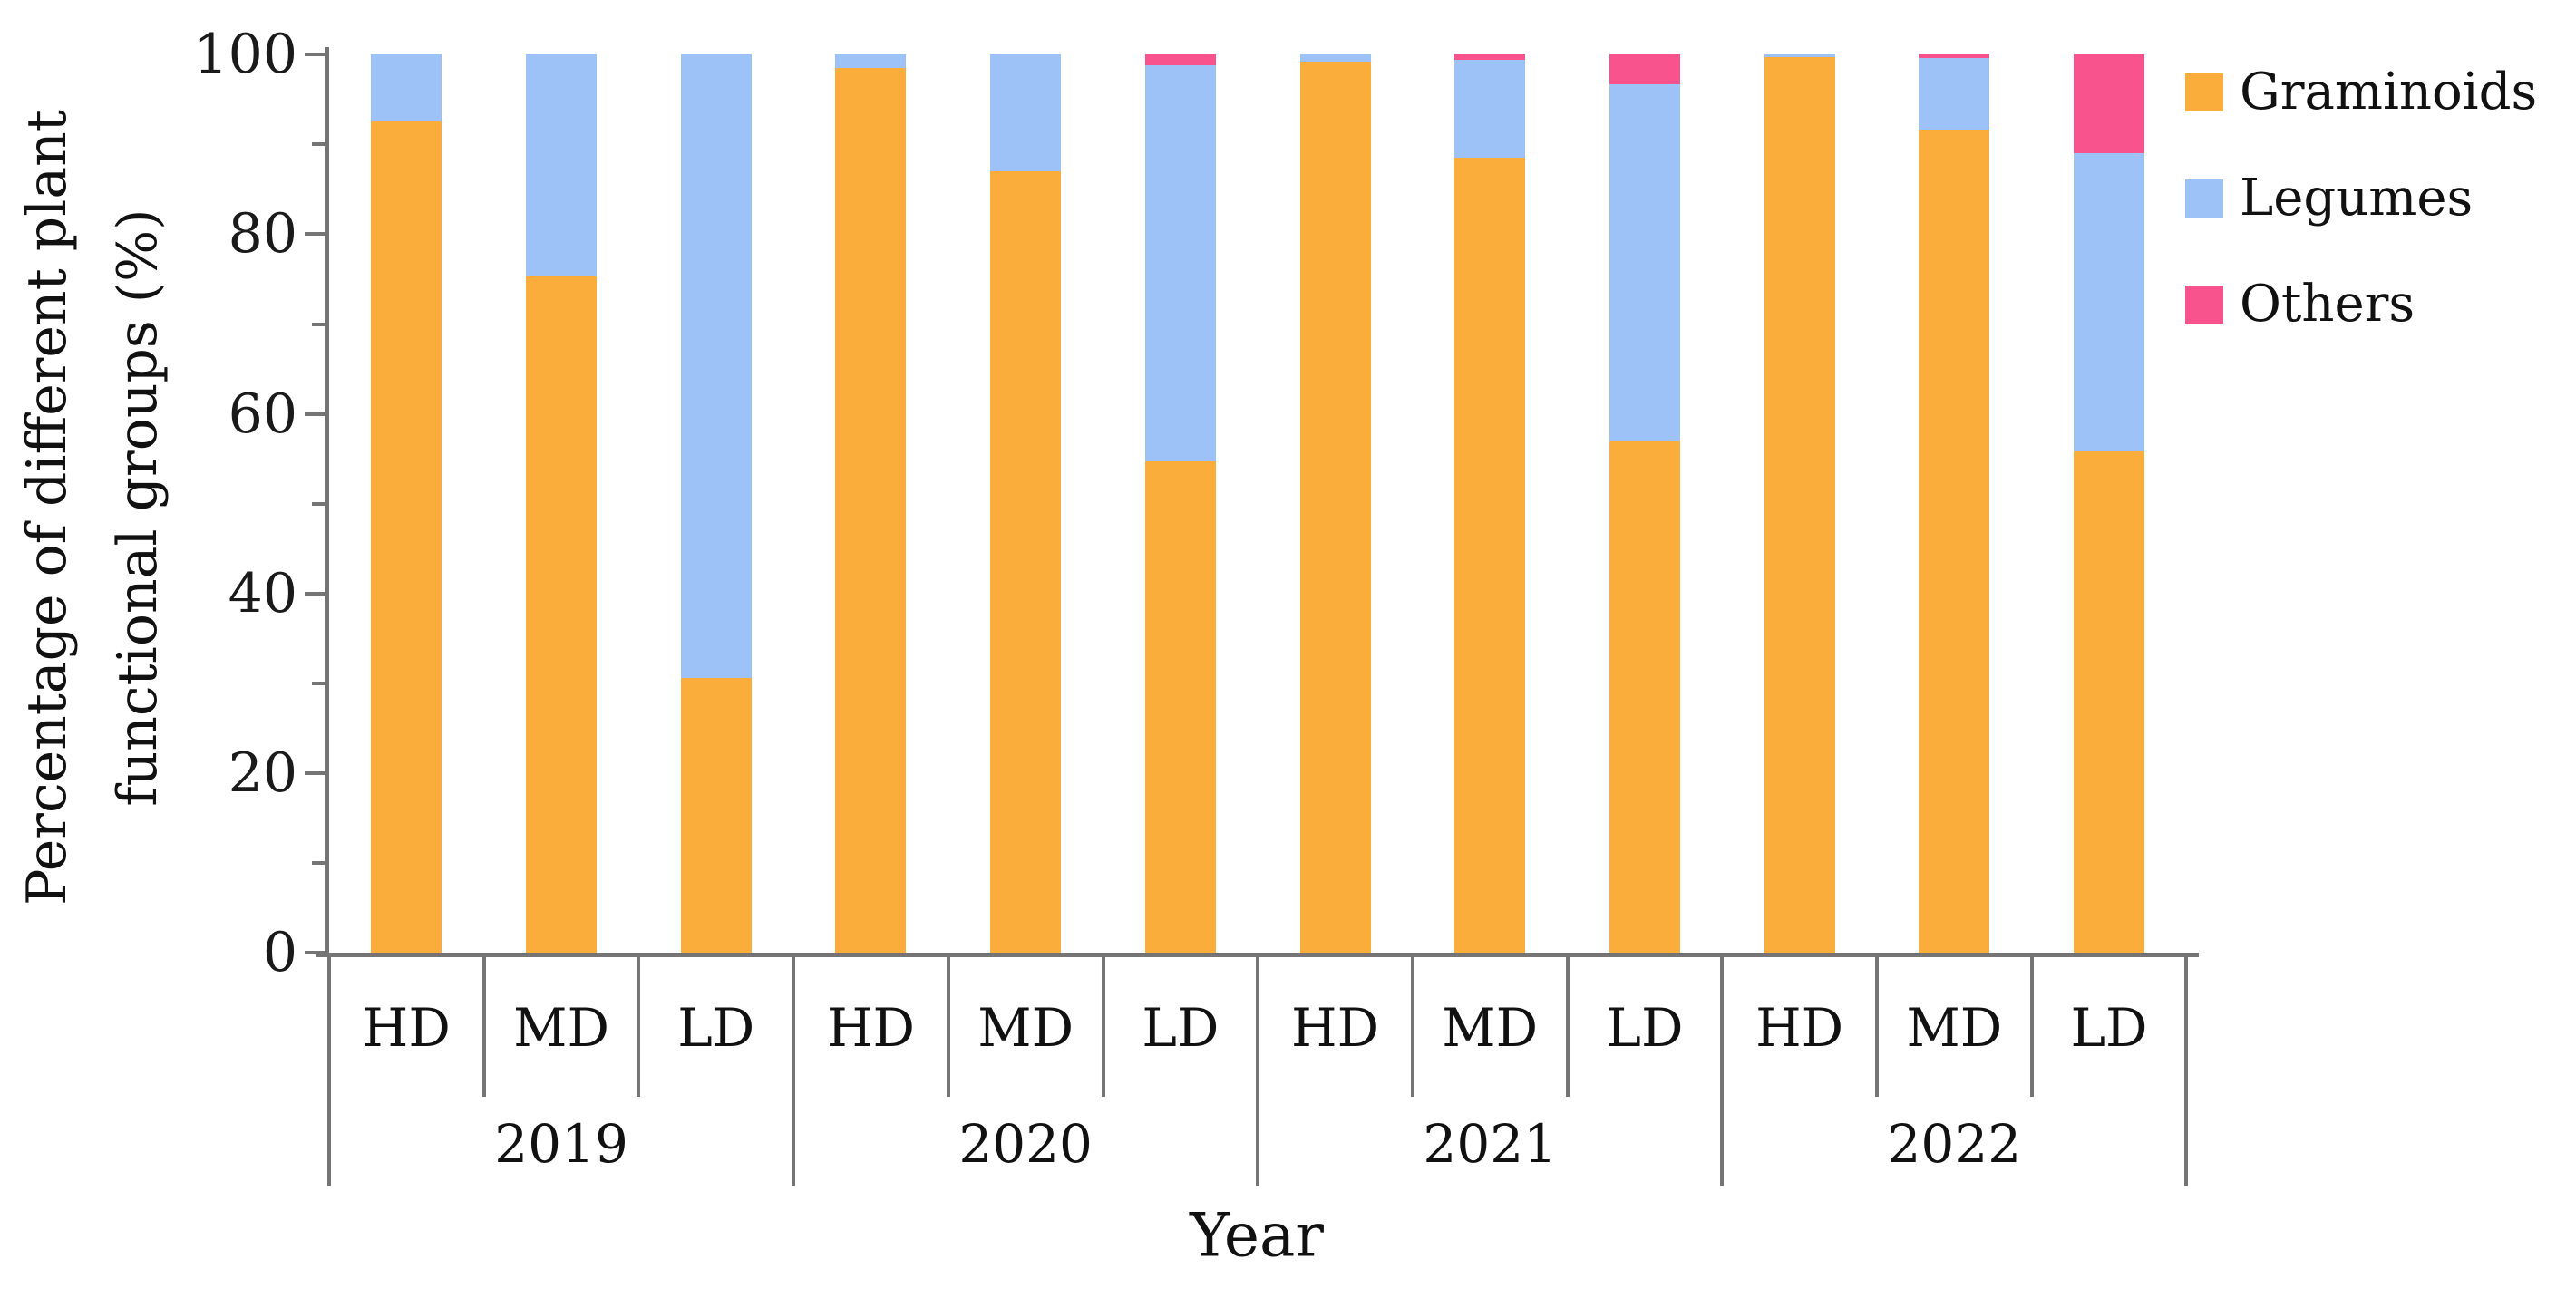  I want to click on bar-segment-2022-LD-others, so click(2109, 104).